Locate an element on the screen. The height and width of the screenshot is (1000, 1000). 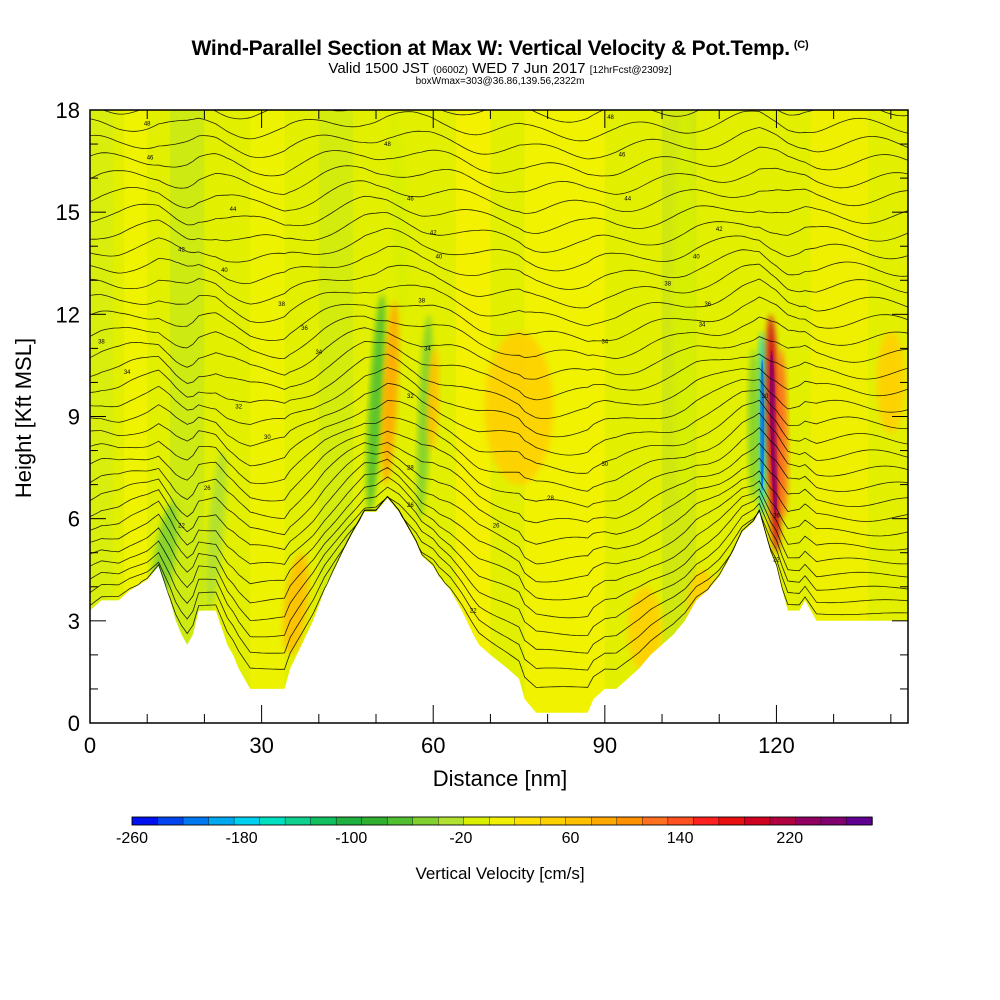
colorbar-label: 60 is located at coordinates (571, 838).